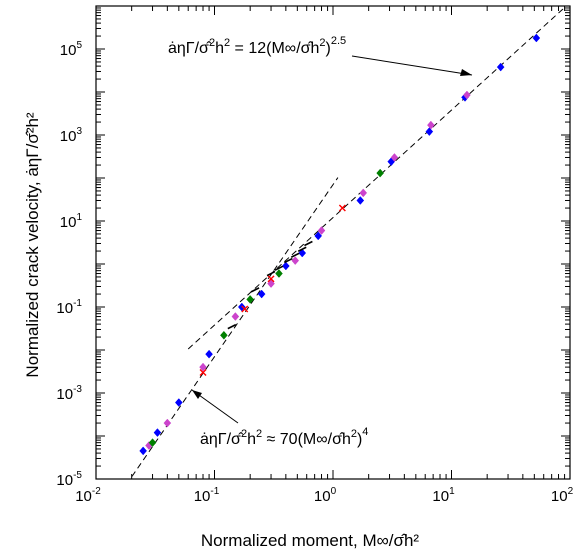  I want to click on x-tick-exp: -2, so click(96, 491).